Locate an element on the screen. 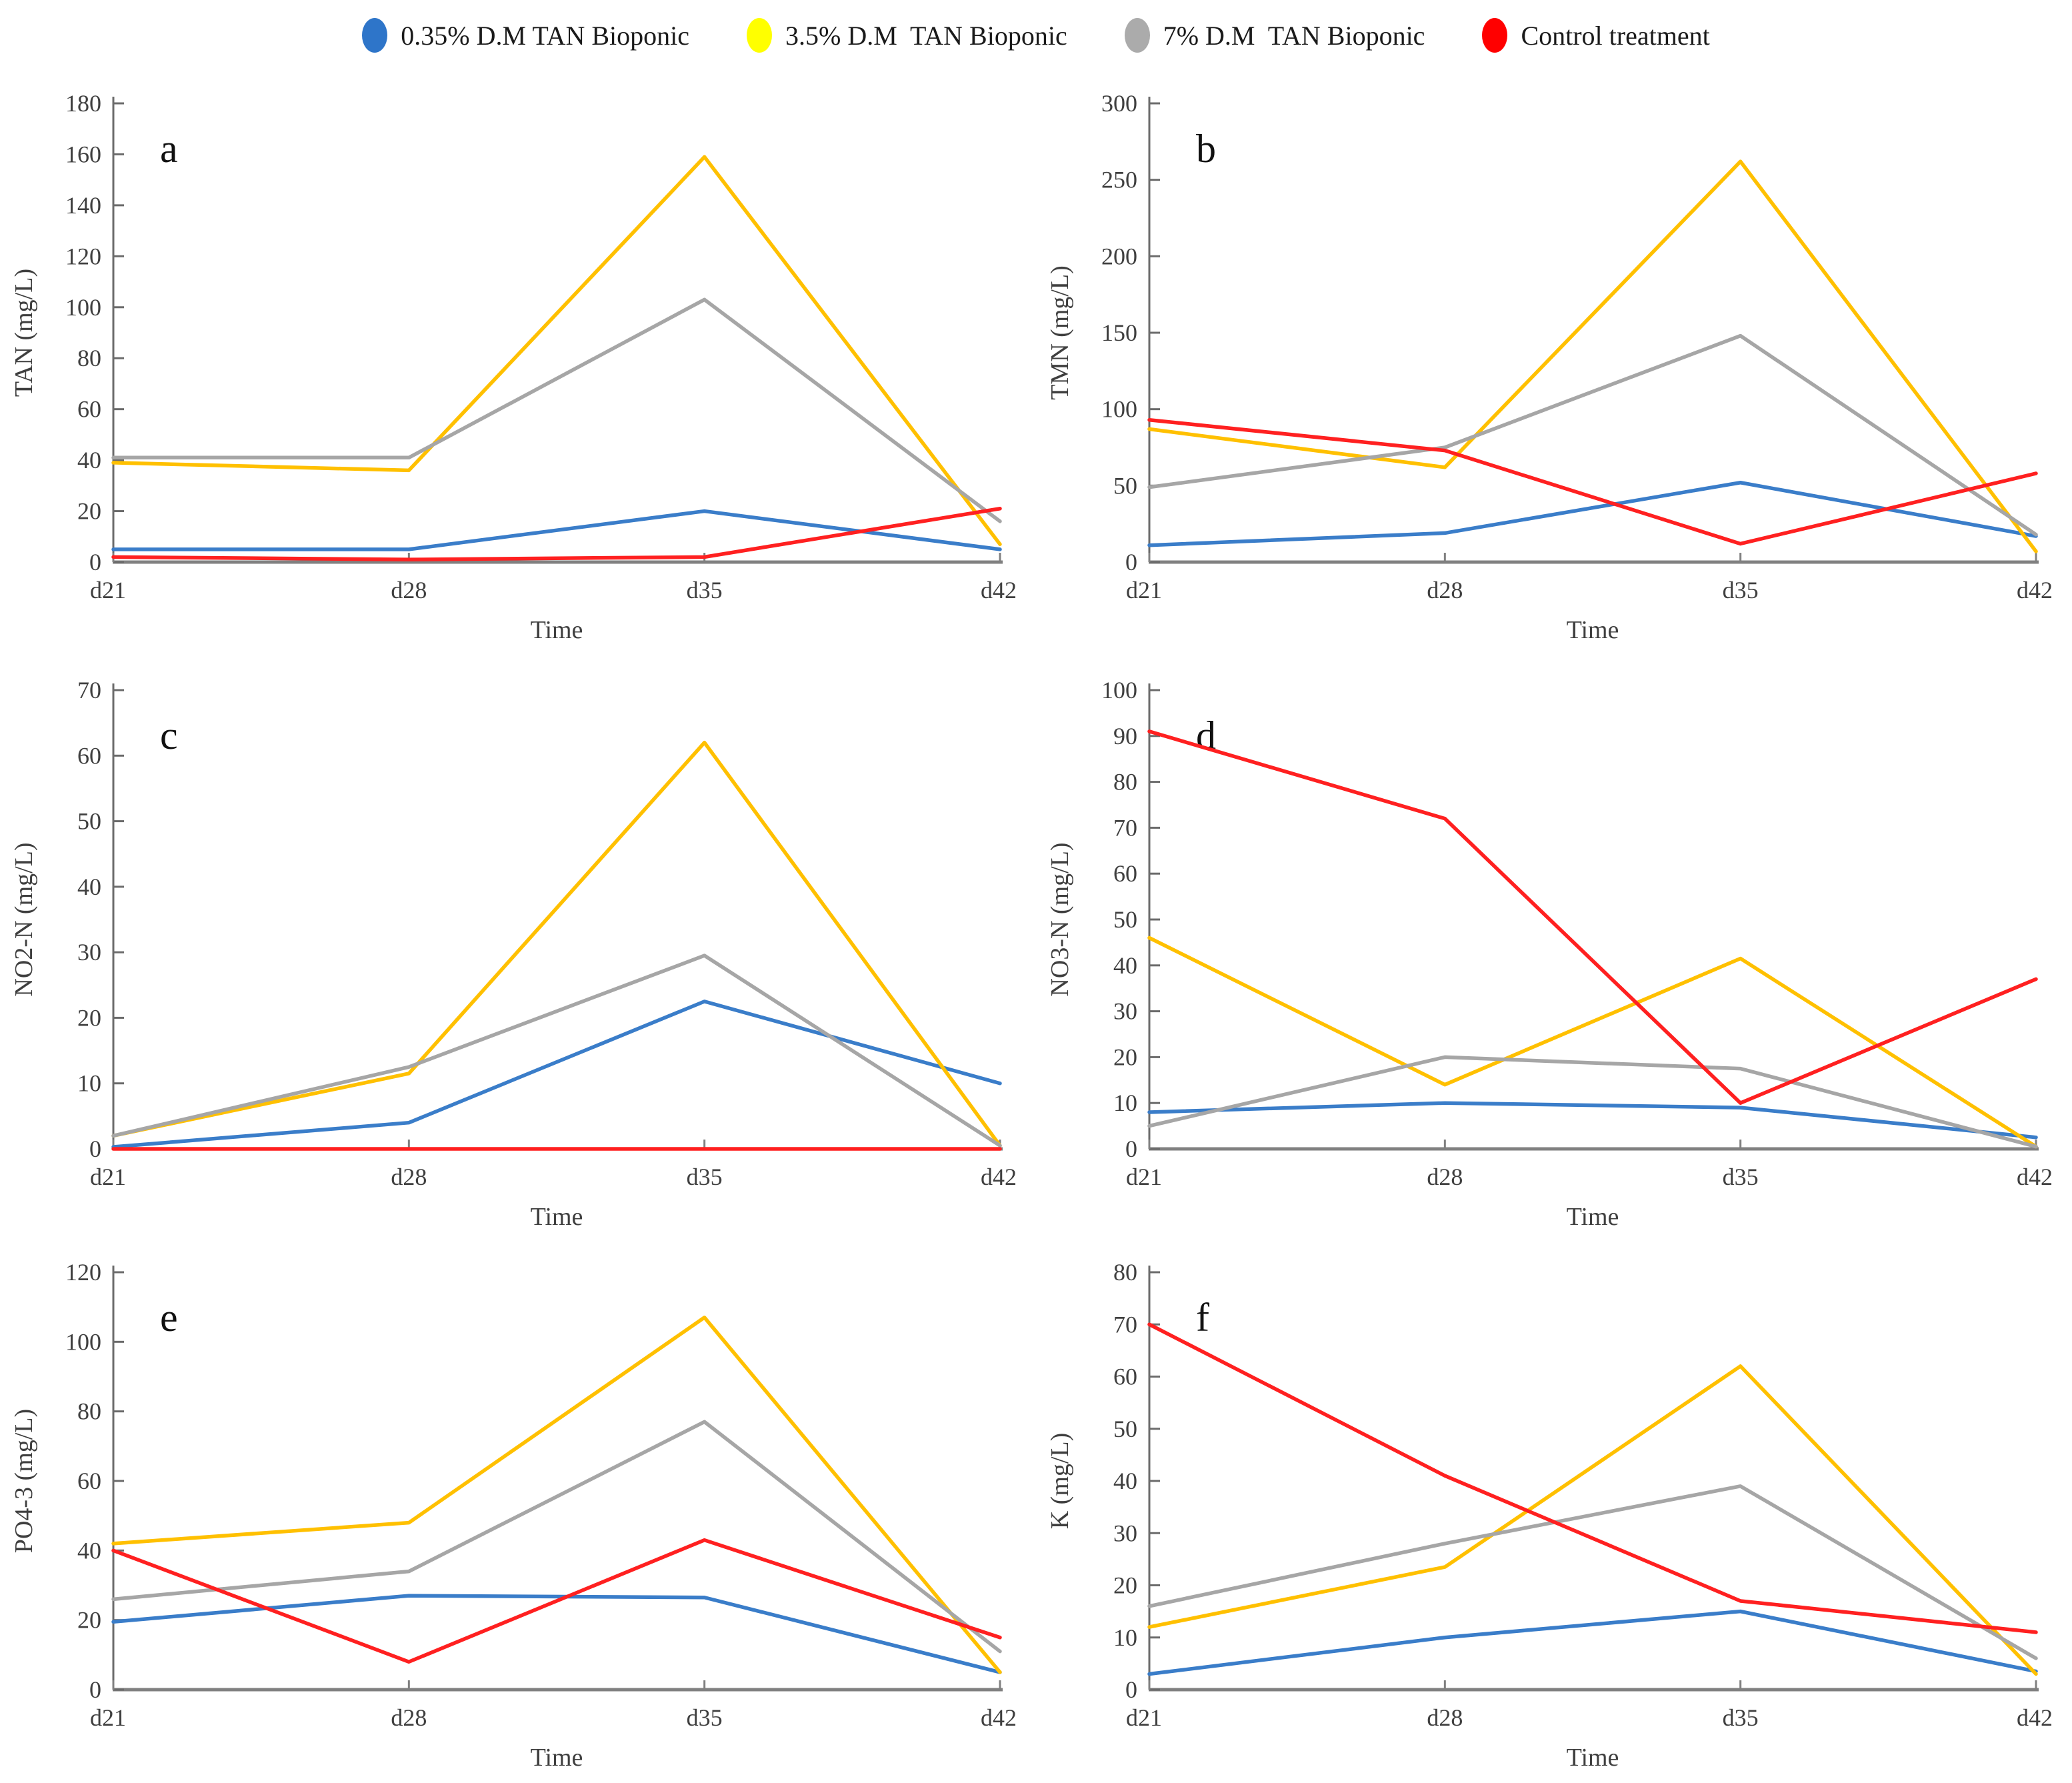 The image size is (2072, 1783). legend-item: 3.5% D.M TAN Bioponic is located at coordinates (907, 35).